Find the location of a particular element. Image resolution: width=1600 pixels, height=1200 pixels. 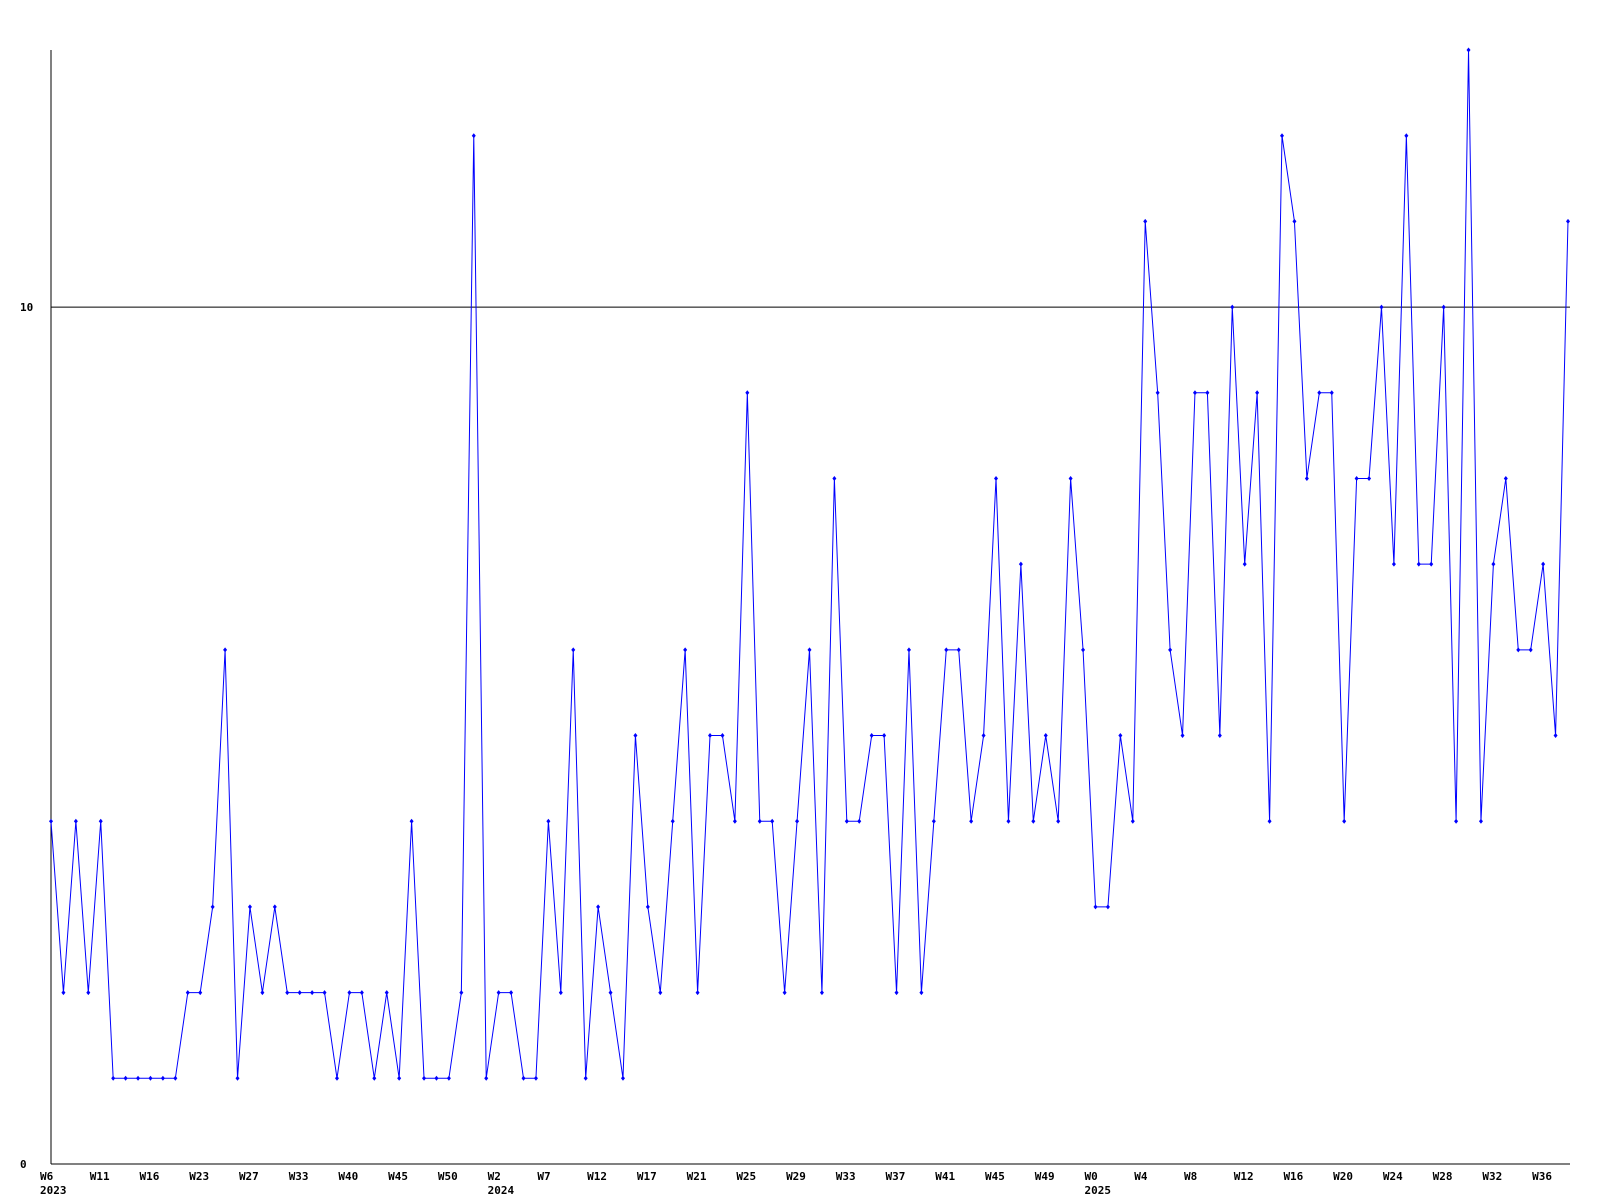

x-tick-label: W16 is located at coordinates (1293, 1176).